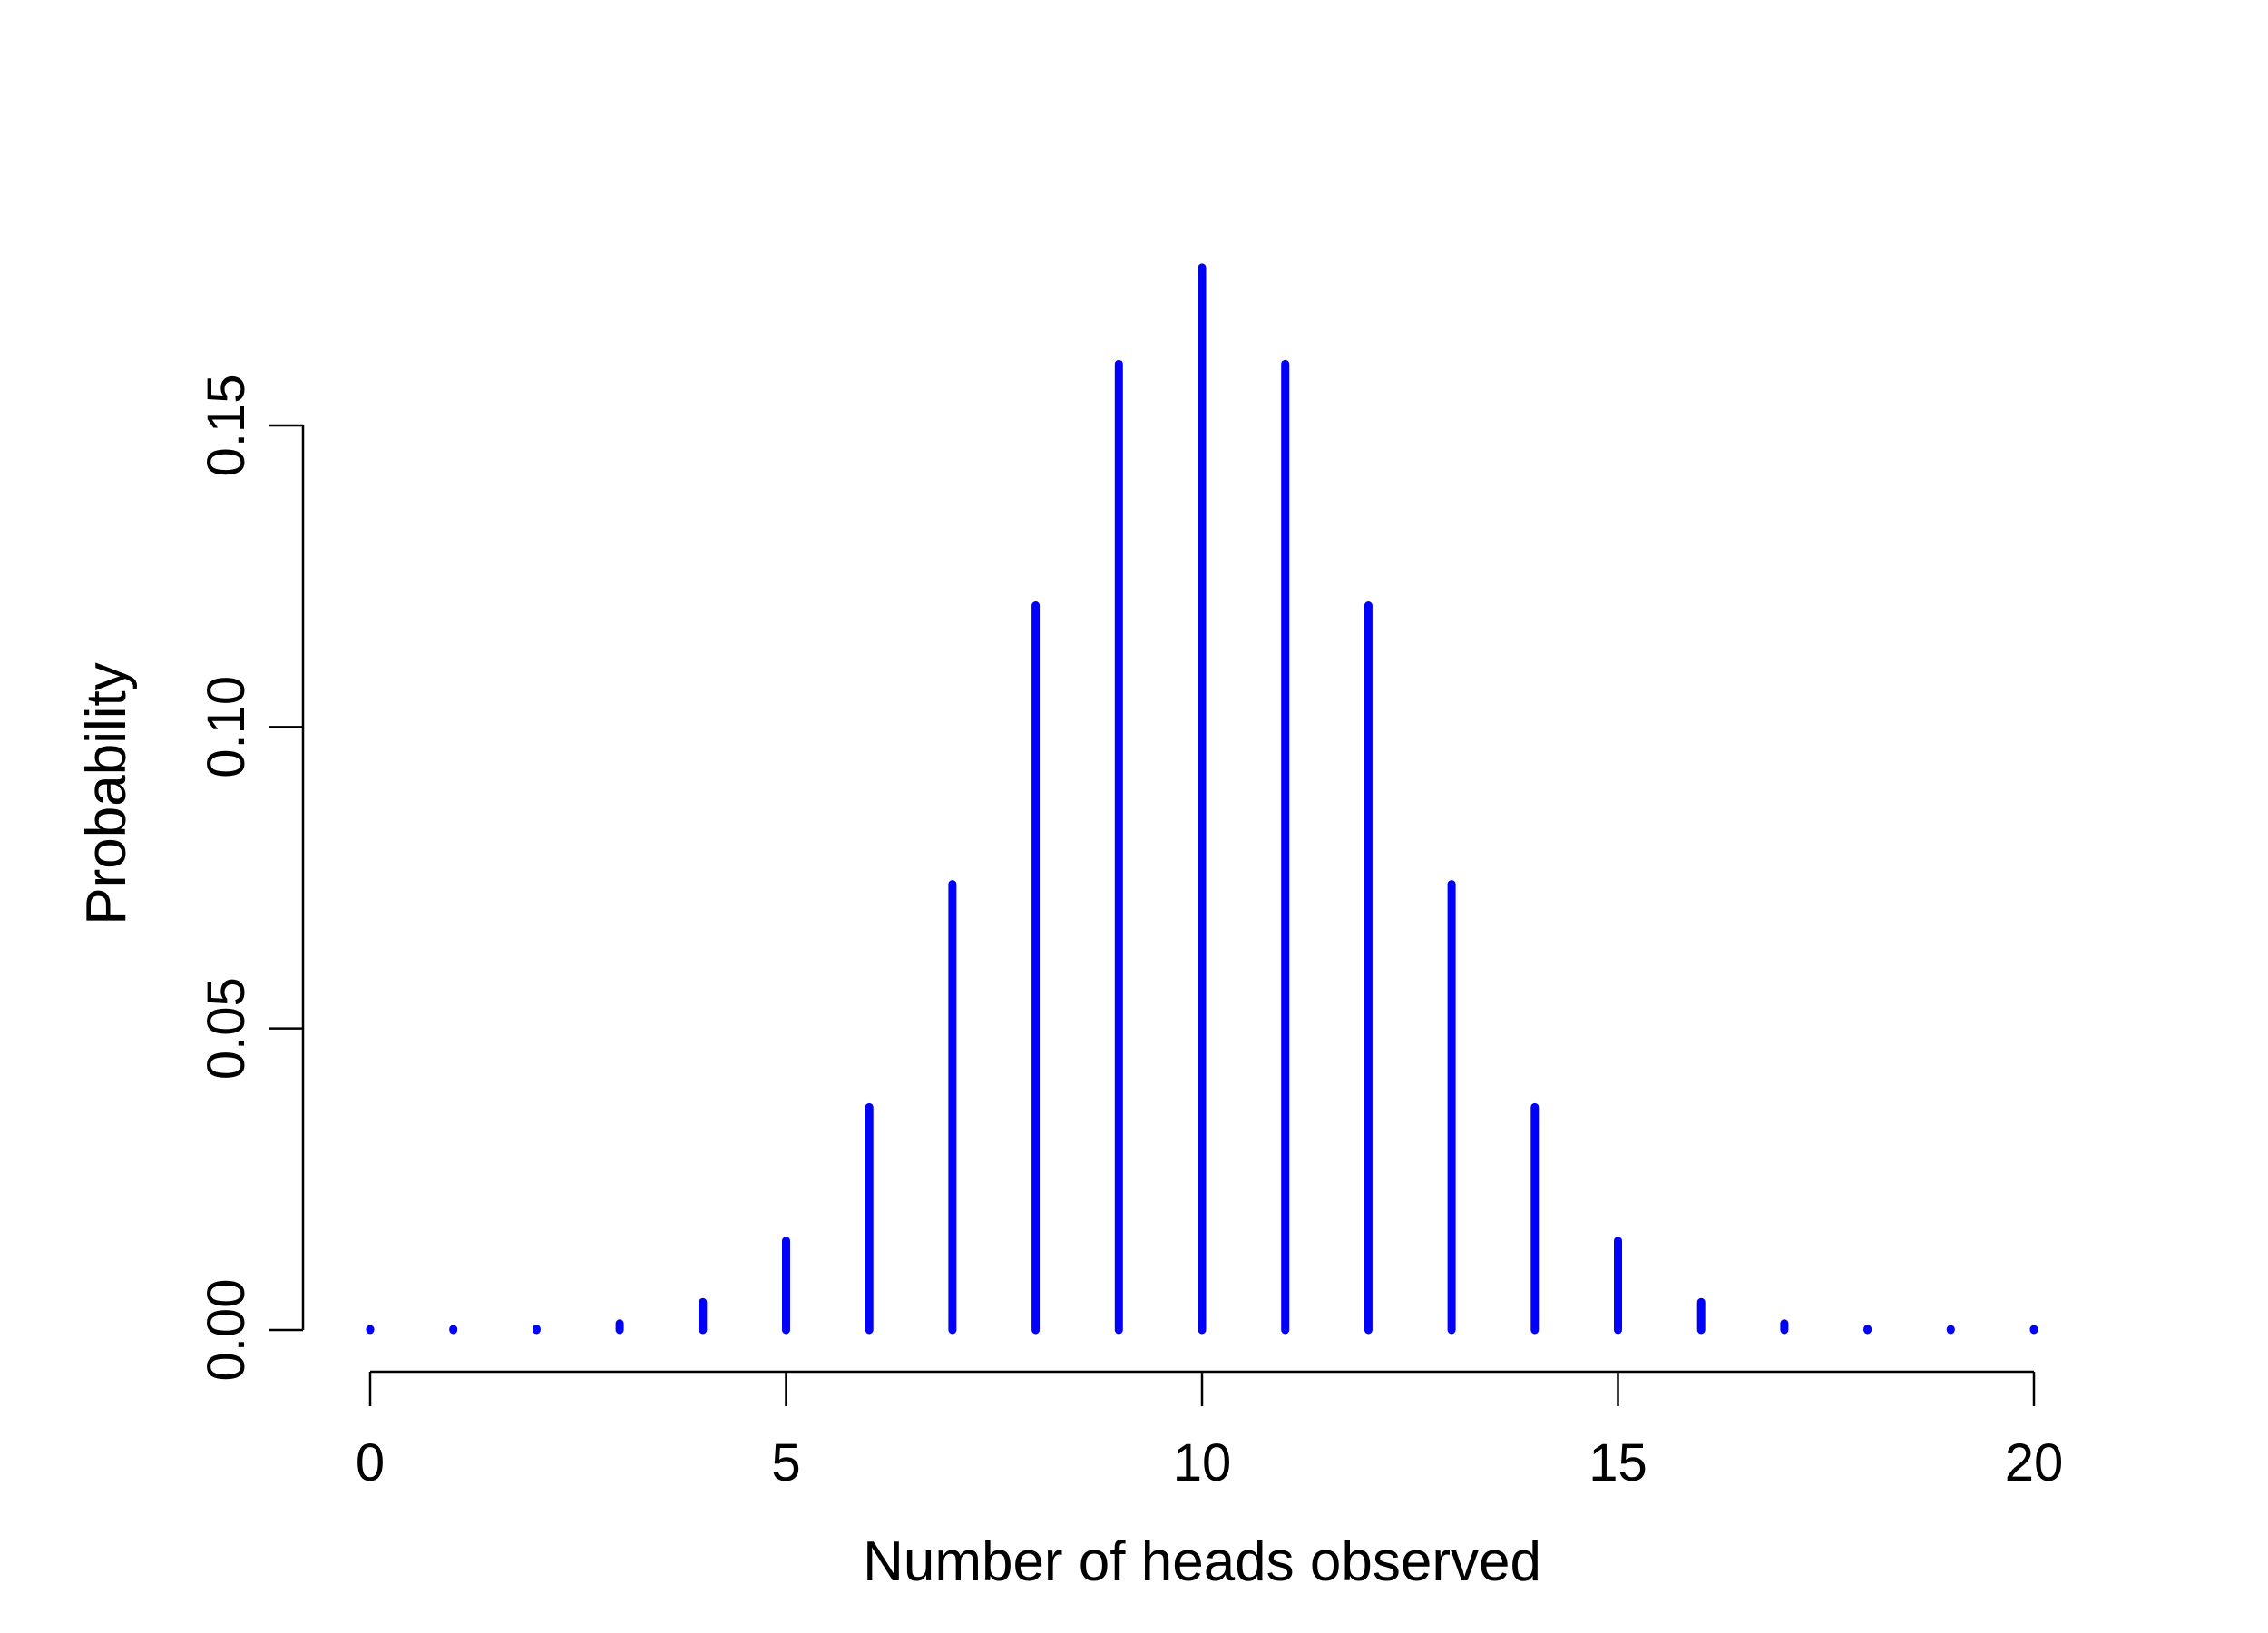  Describe the element at coordinates (1203, 1462) in the screenshot. I see `x-tick-label: 10` at that location.